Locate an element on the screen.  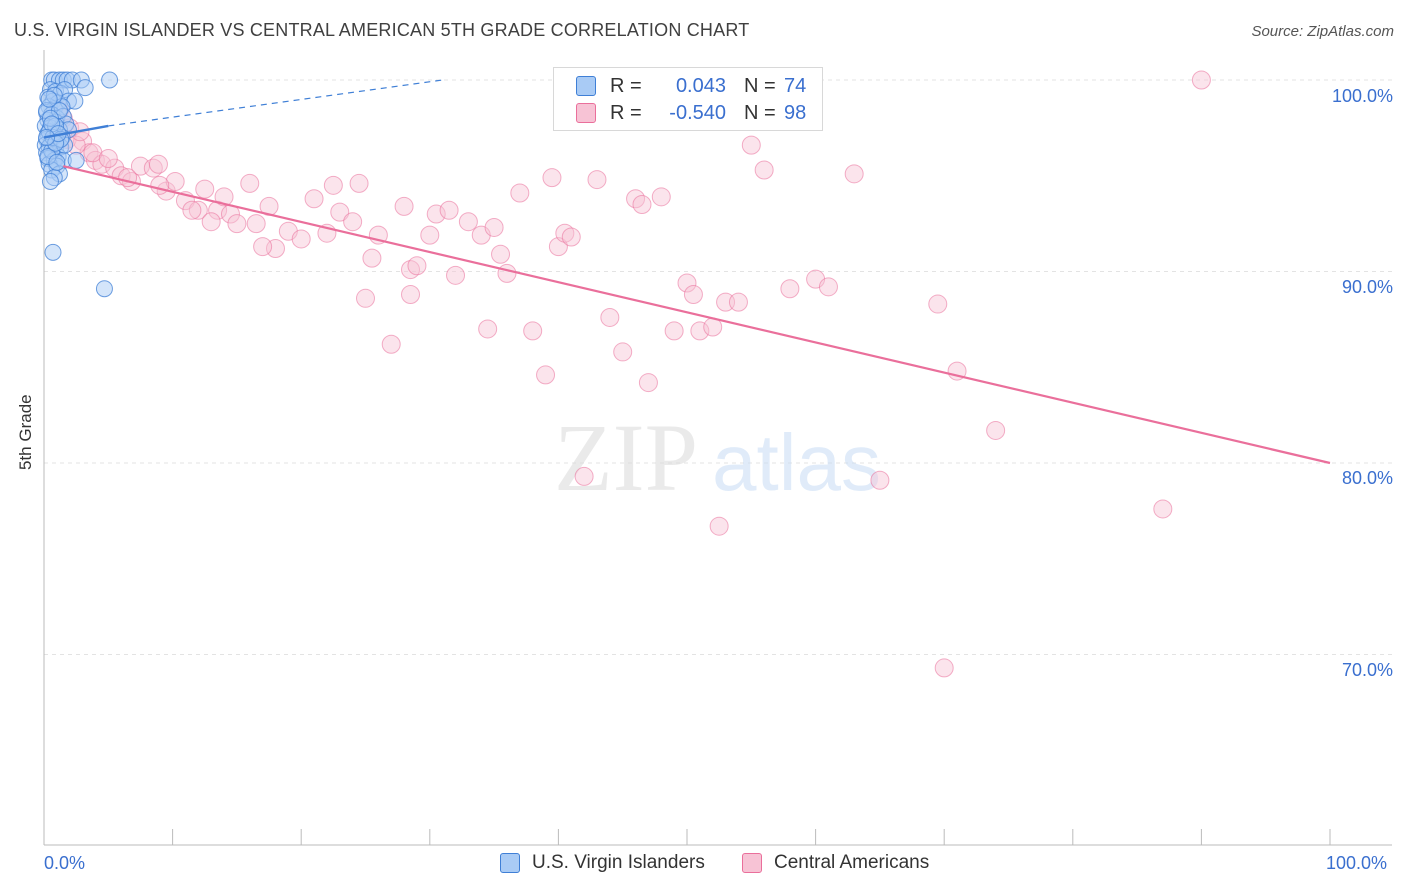
r-value: 0.043 is located at coordinates (700, 85).